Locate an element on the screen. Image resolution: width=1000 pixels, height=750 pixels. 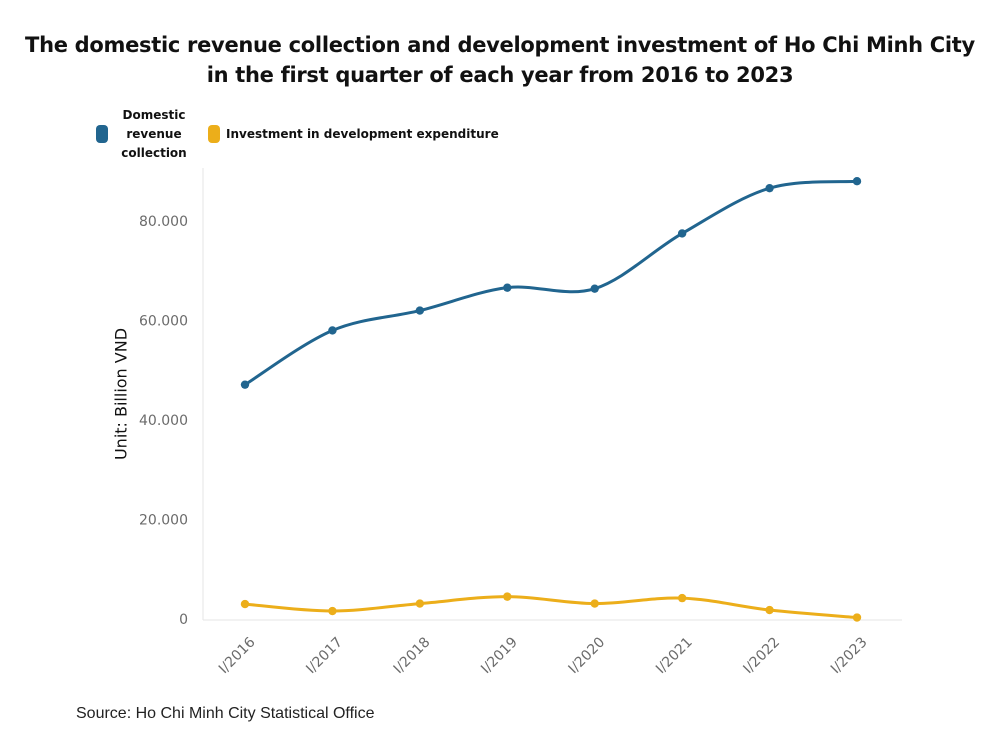
y-tick-label: 60.000 is located at coordinates (163, 322).